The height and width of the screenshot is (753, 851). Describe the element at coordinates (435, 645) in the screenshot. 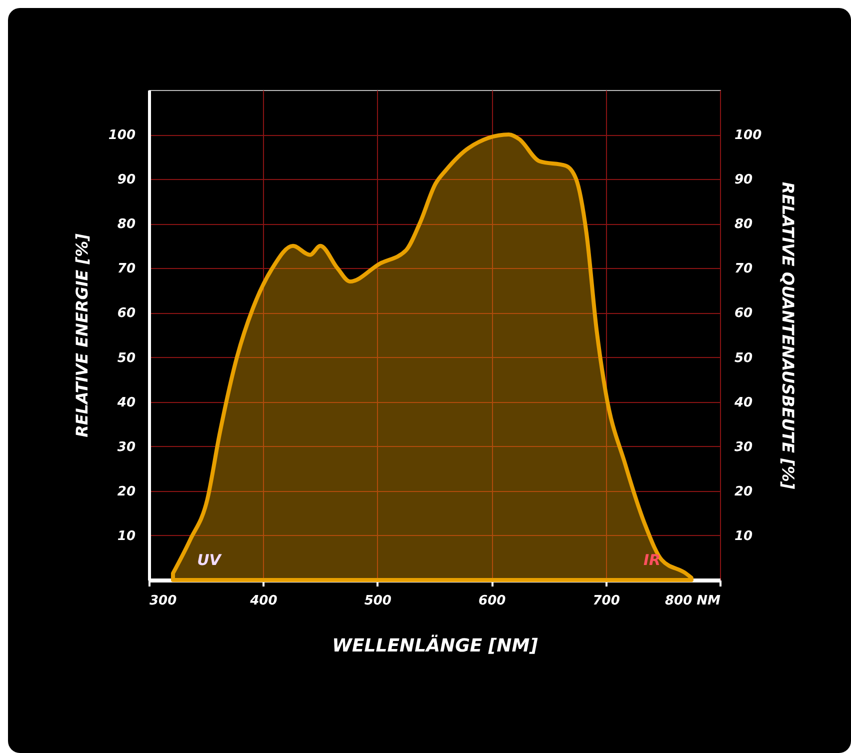

I see `x-axis-title: WELLENLÄNGE [NM]` at that location.